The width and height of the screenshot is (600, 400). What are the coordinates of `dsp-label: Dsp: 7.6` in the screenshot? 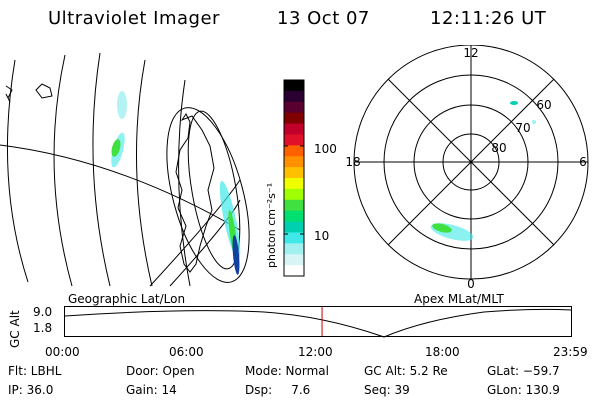 It's located at (278, 390).